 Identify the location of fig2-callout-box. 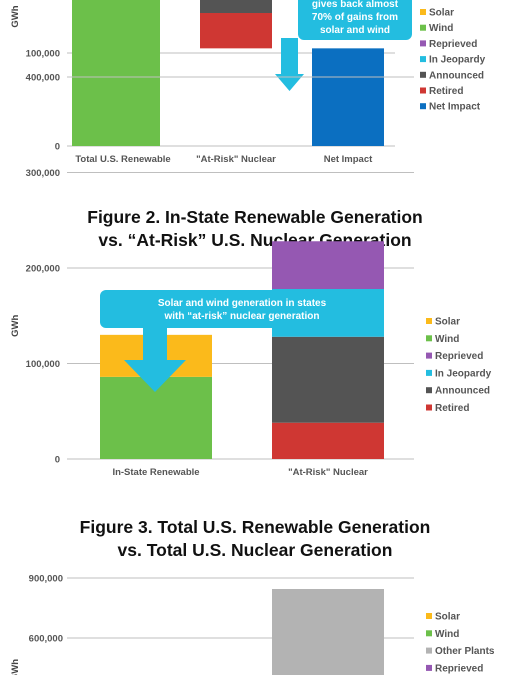
(242, 309).